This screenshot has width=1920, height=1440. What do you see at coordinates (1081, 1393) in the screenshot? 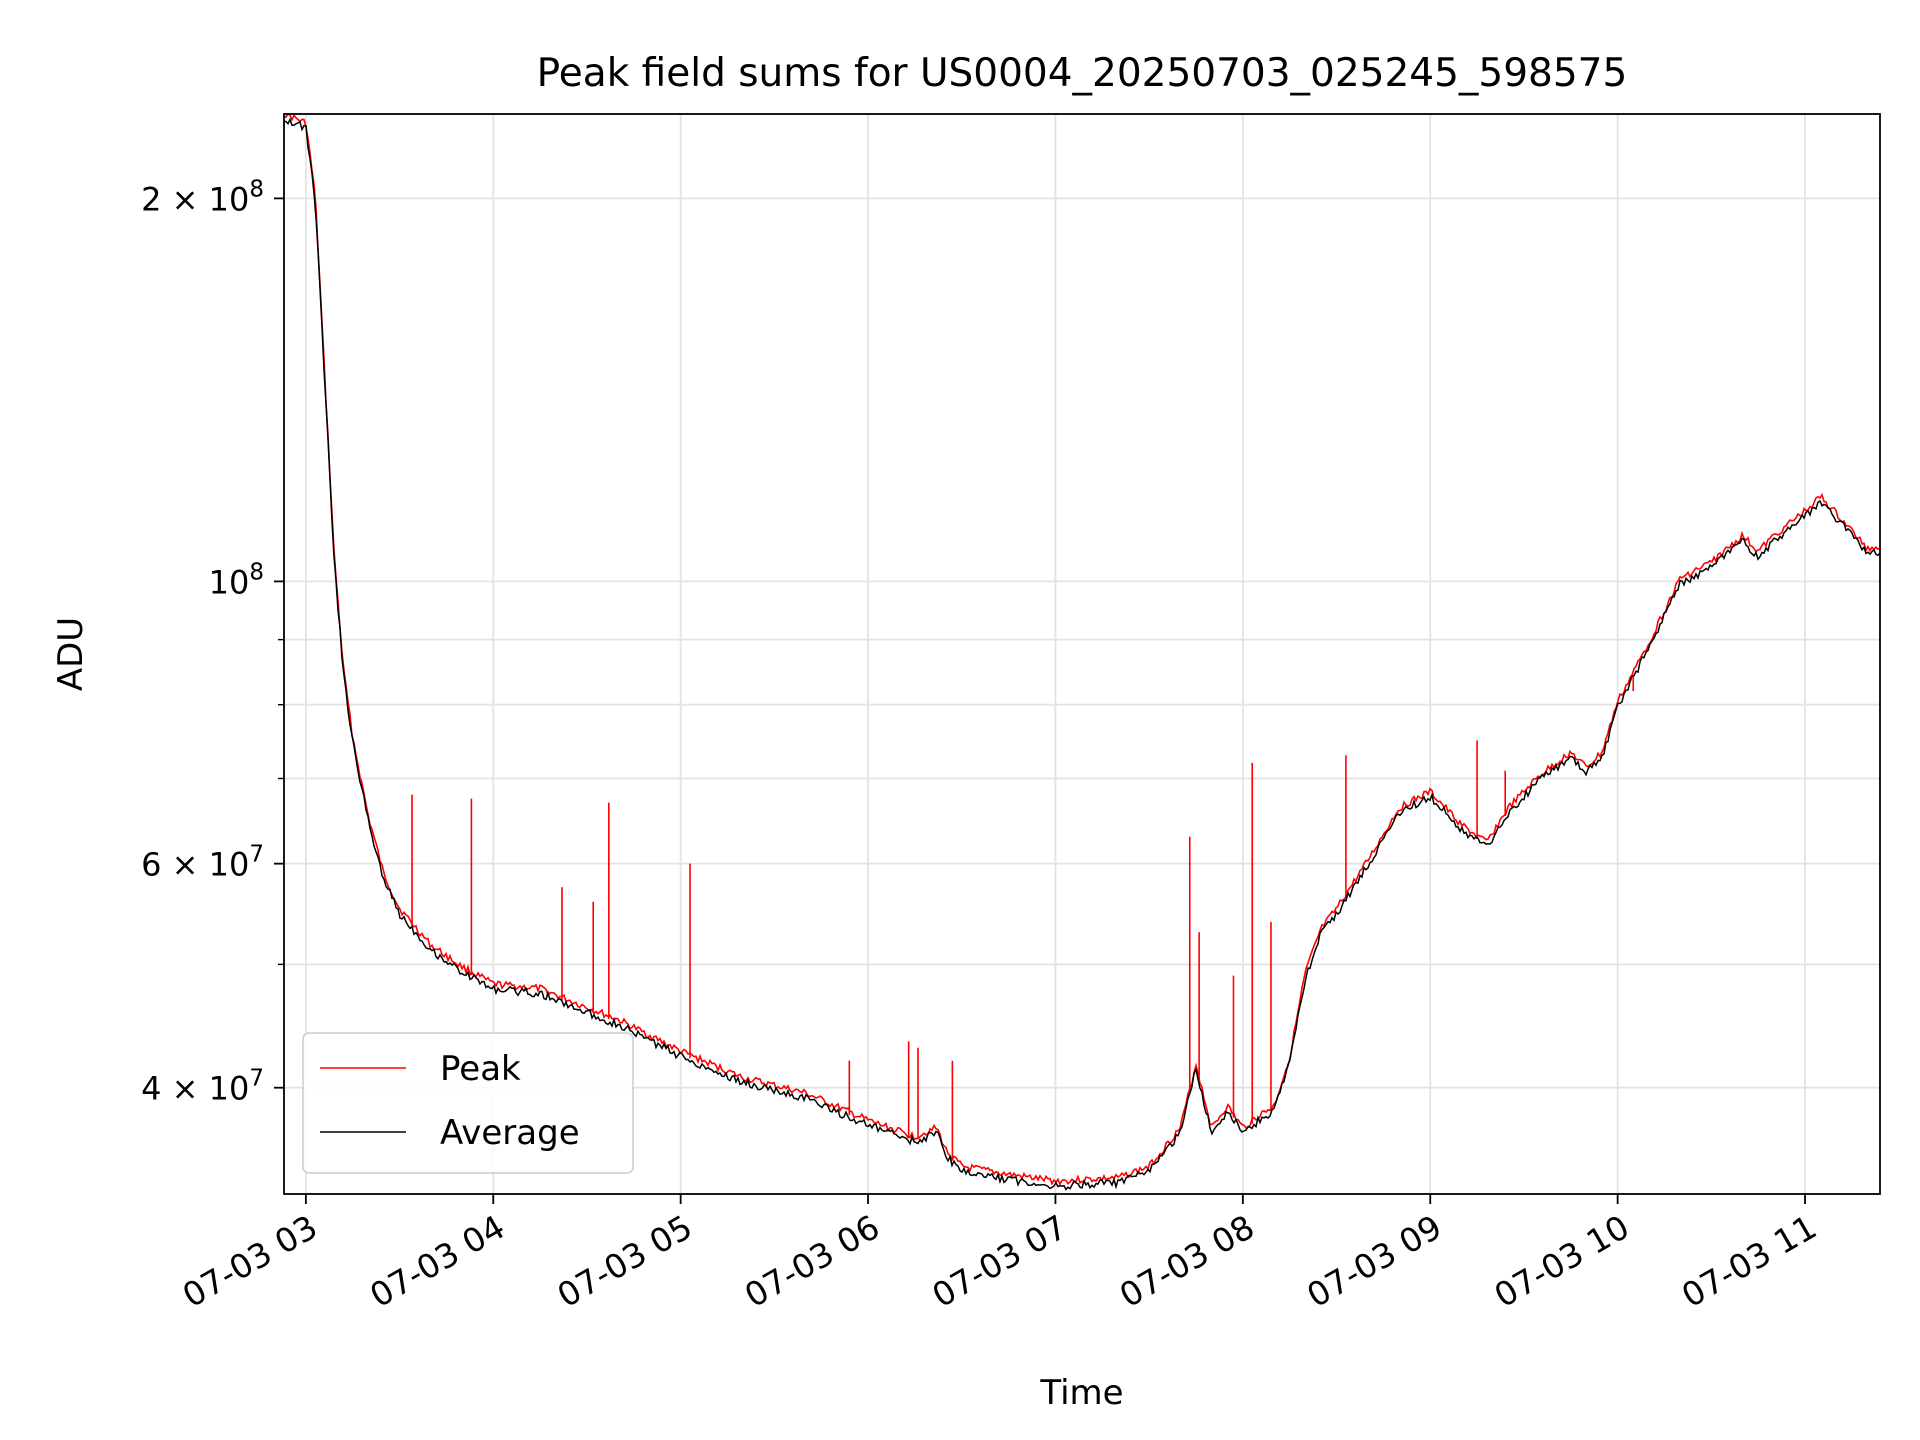
I see `x-axis-label: Time` at bounding box center [1081, 1393].